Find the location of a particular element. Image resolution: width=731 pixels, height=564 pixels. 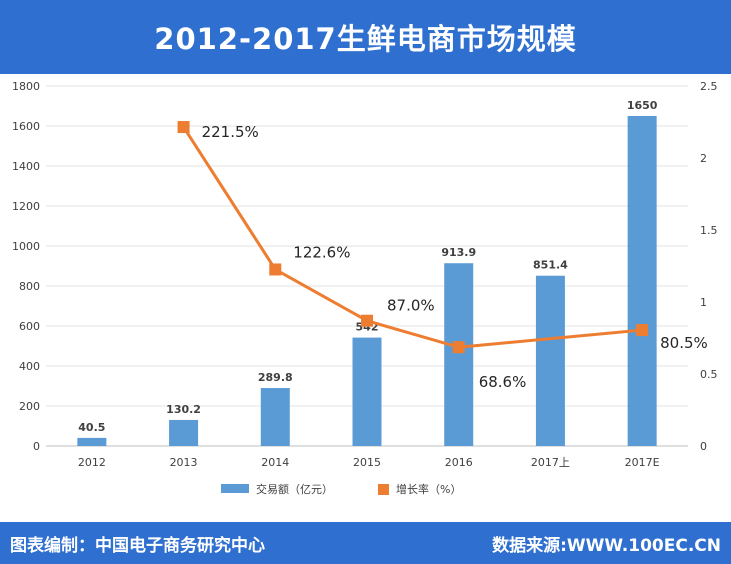

y-left-tick-label: 1600 is located at coordinates (26, 126).